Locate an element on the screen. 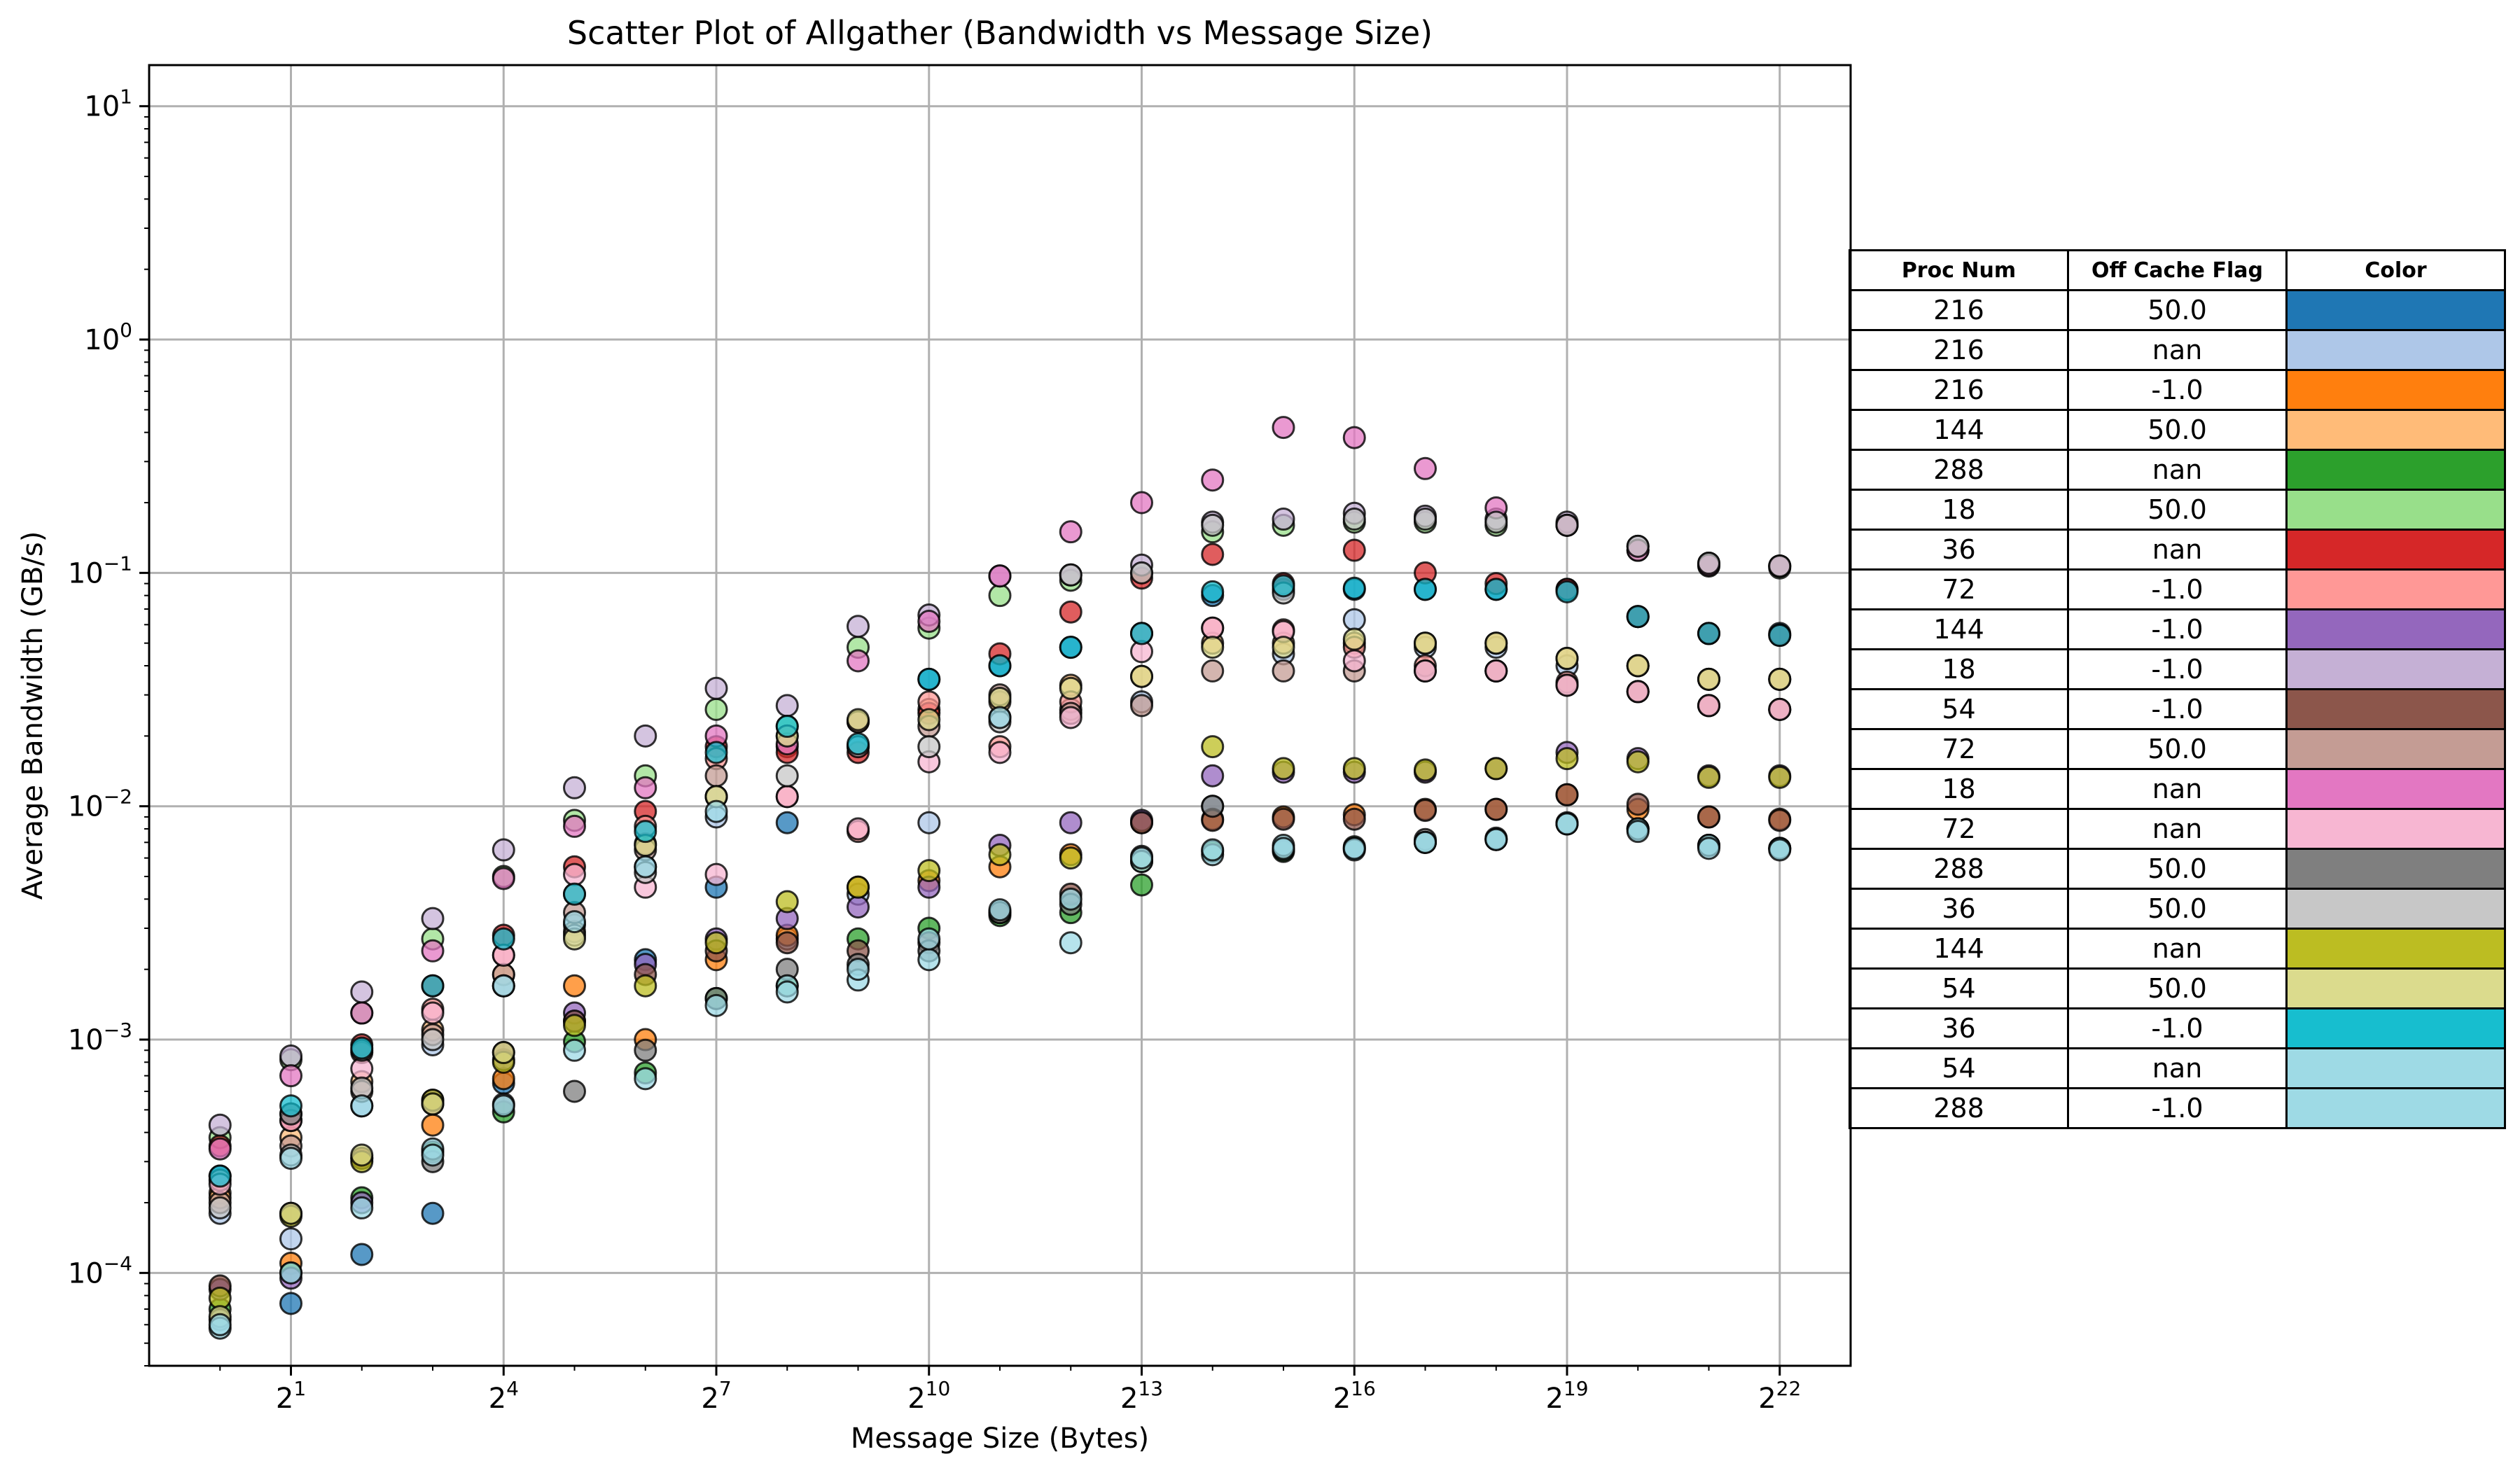  x-tick-label: 222 is located at coordinates (1779, 1396).